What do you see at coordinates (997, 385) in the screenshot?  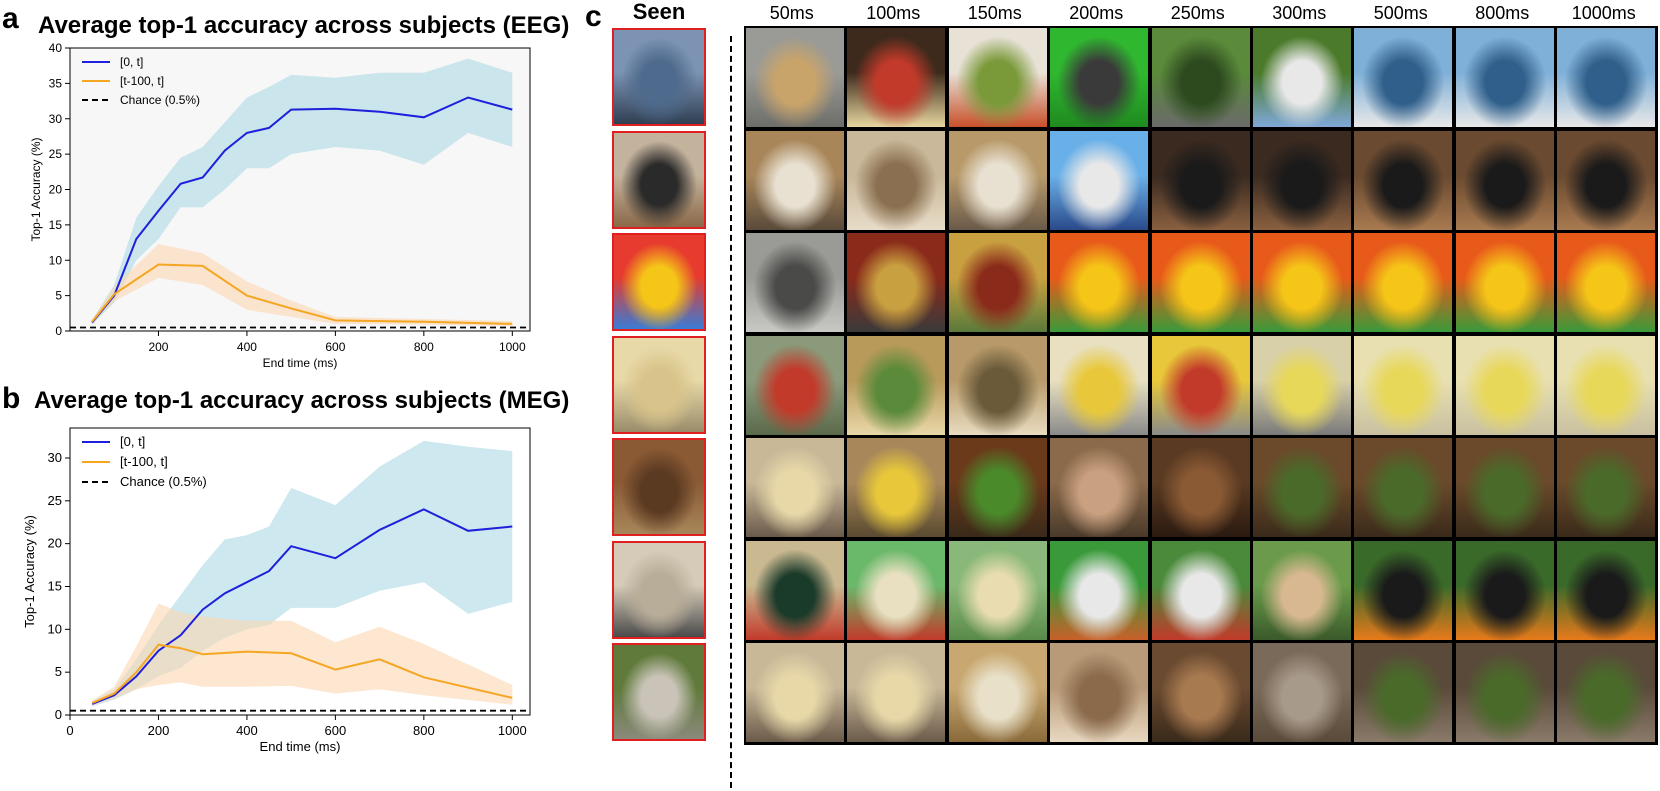 I see `recon-r4-c3-sauce-bowls-image` at bounding box center [997, 385].